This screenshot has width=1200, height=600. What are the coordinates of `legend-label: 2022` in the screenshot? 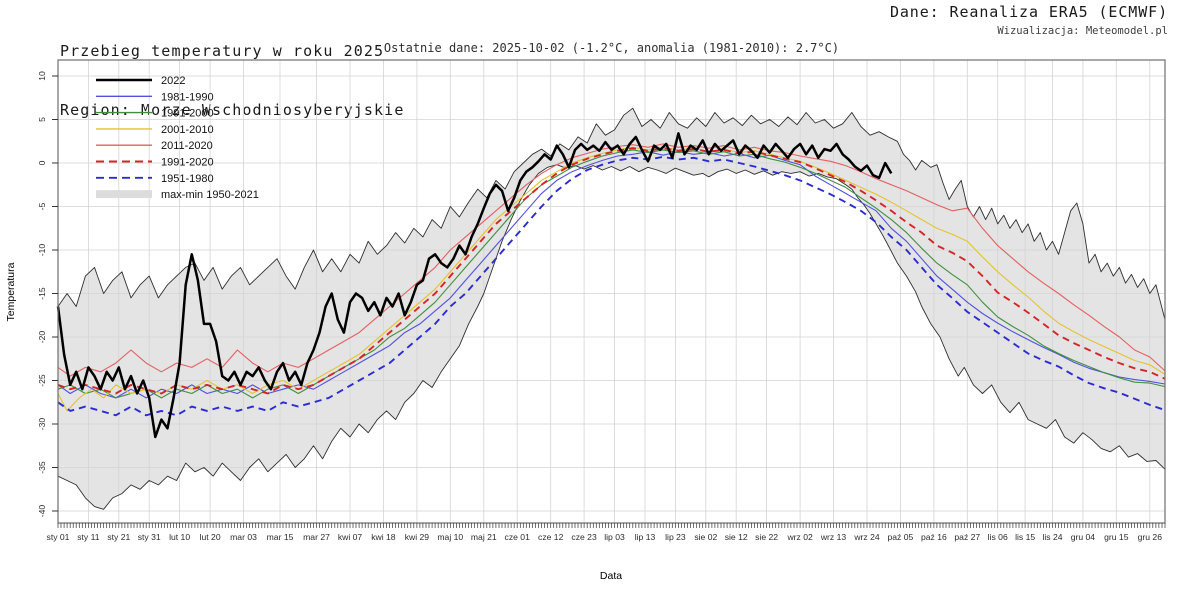 It's located at (173, 81).